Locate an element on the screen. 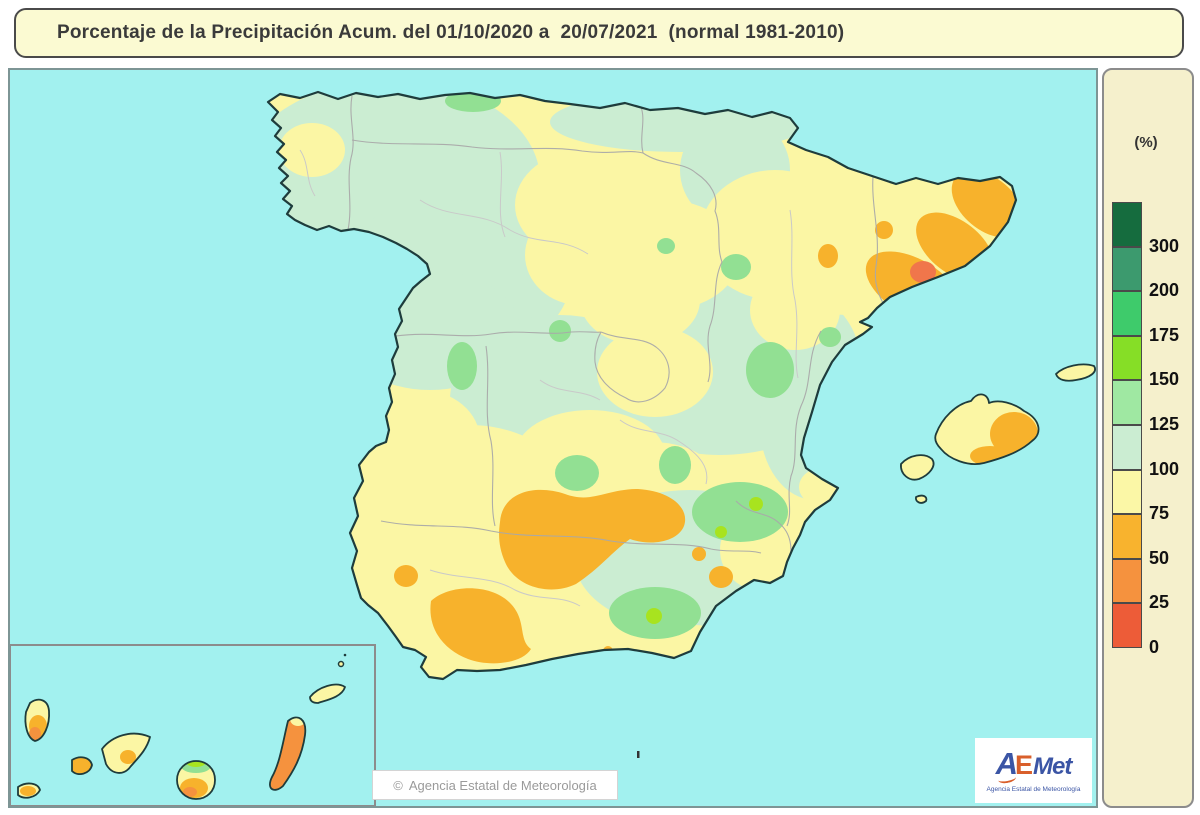 The image size is (1200, 815). legend-row: 50 is located at coordinates (1140, 541).